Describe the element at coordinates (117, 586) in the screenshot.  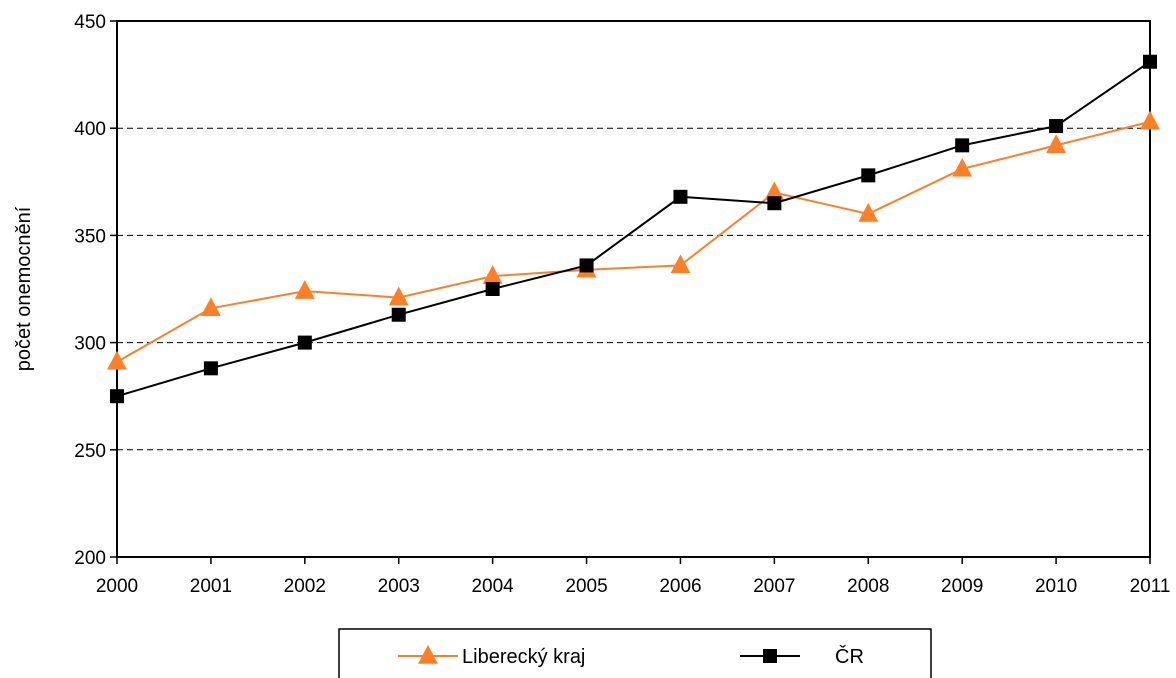
I see `x-tick-label: 2000` at that location.